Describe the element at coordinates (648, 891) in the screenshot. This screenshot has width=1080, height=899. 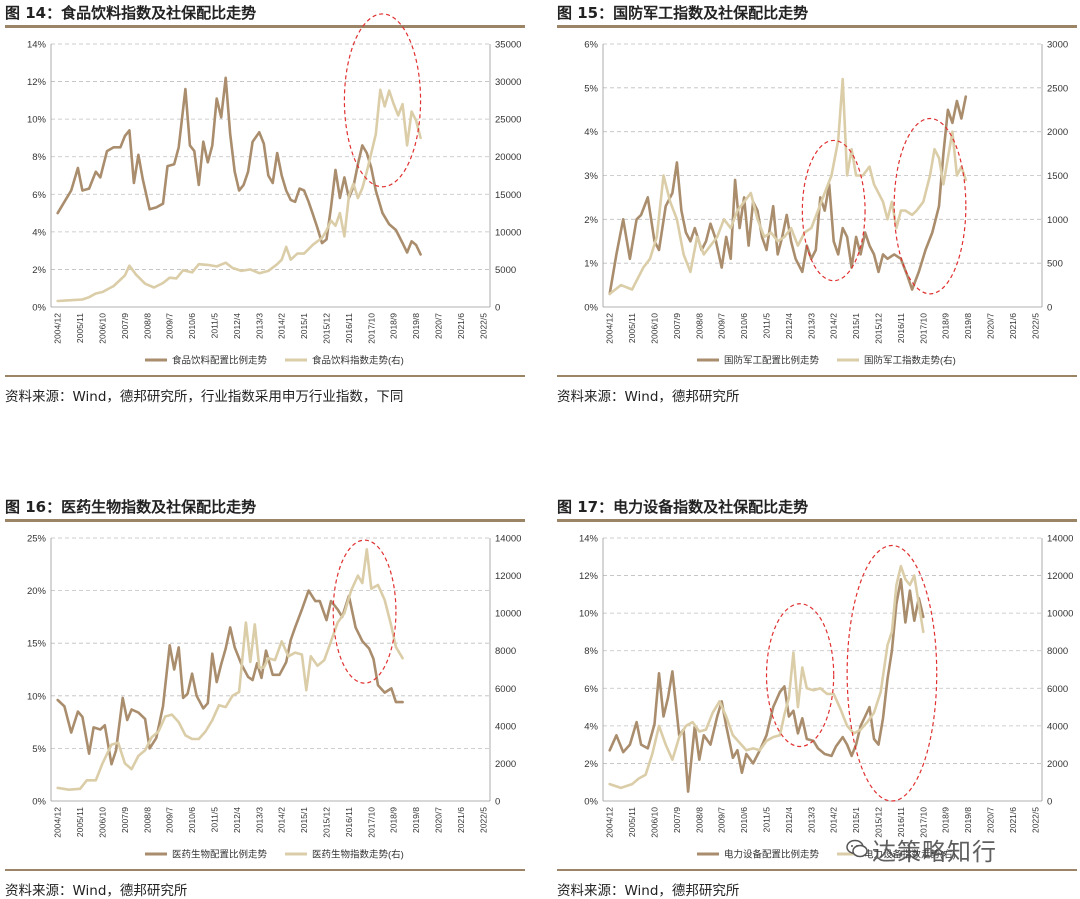
I see `figure-17-source: 资料来源：Wind，德邦研究所` at that location.